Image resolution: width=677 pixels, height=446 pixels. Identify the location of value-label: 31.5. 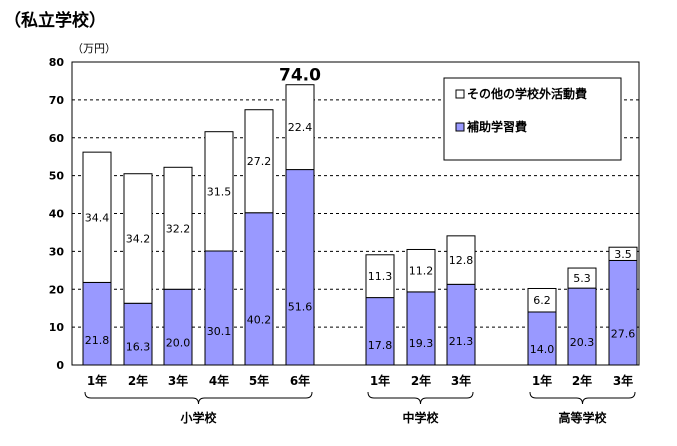
(219, 191).